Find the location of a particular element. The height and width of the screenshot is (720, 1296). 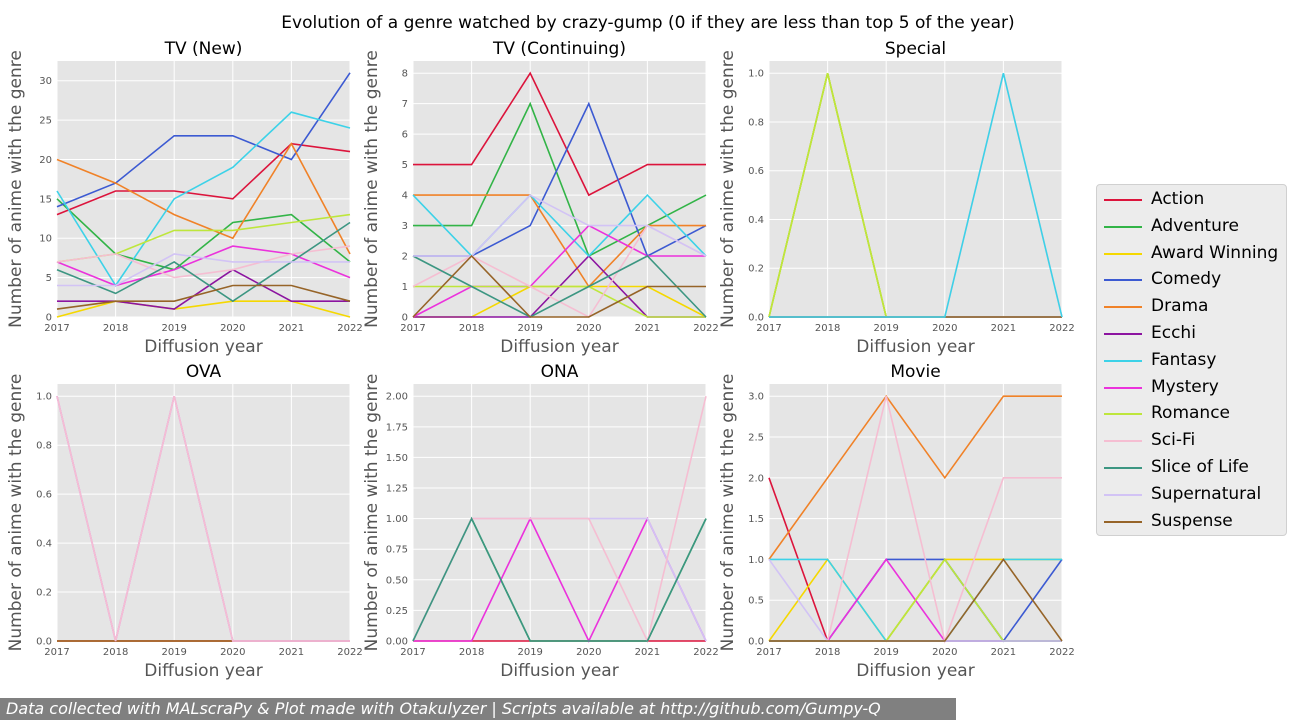

y-tick-label: 3.0 is located at coordinates (756, 397).